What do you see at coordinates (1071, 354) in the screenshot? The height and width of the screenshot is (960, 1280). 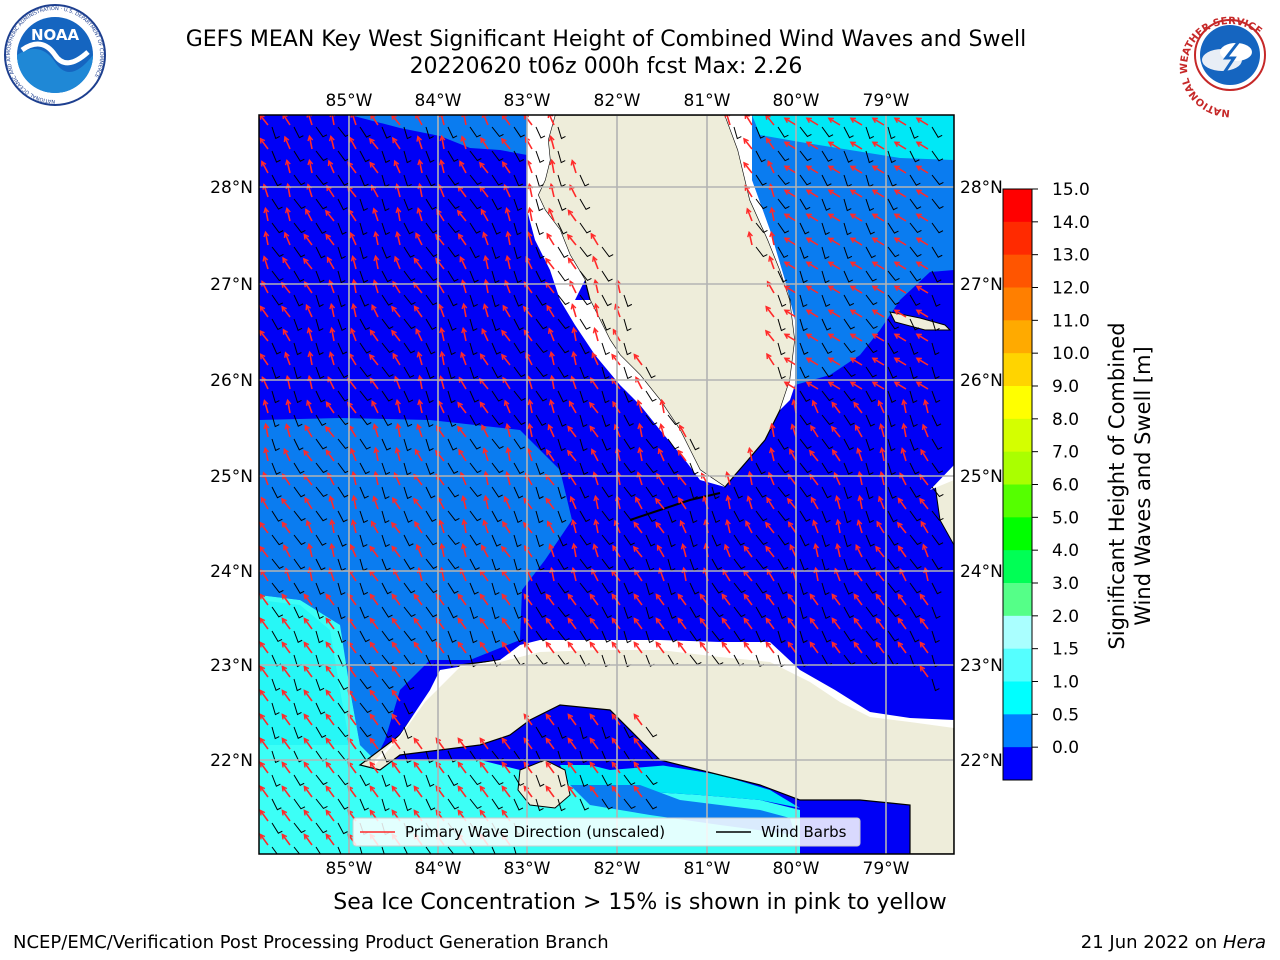 I see `colorbar-tick-label: 10.0` at bounding box center [1071, 354].